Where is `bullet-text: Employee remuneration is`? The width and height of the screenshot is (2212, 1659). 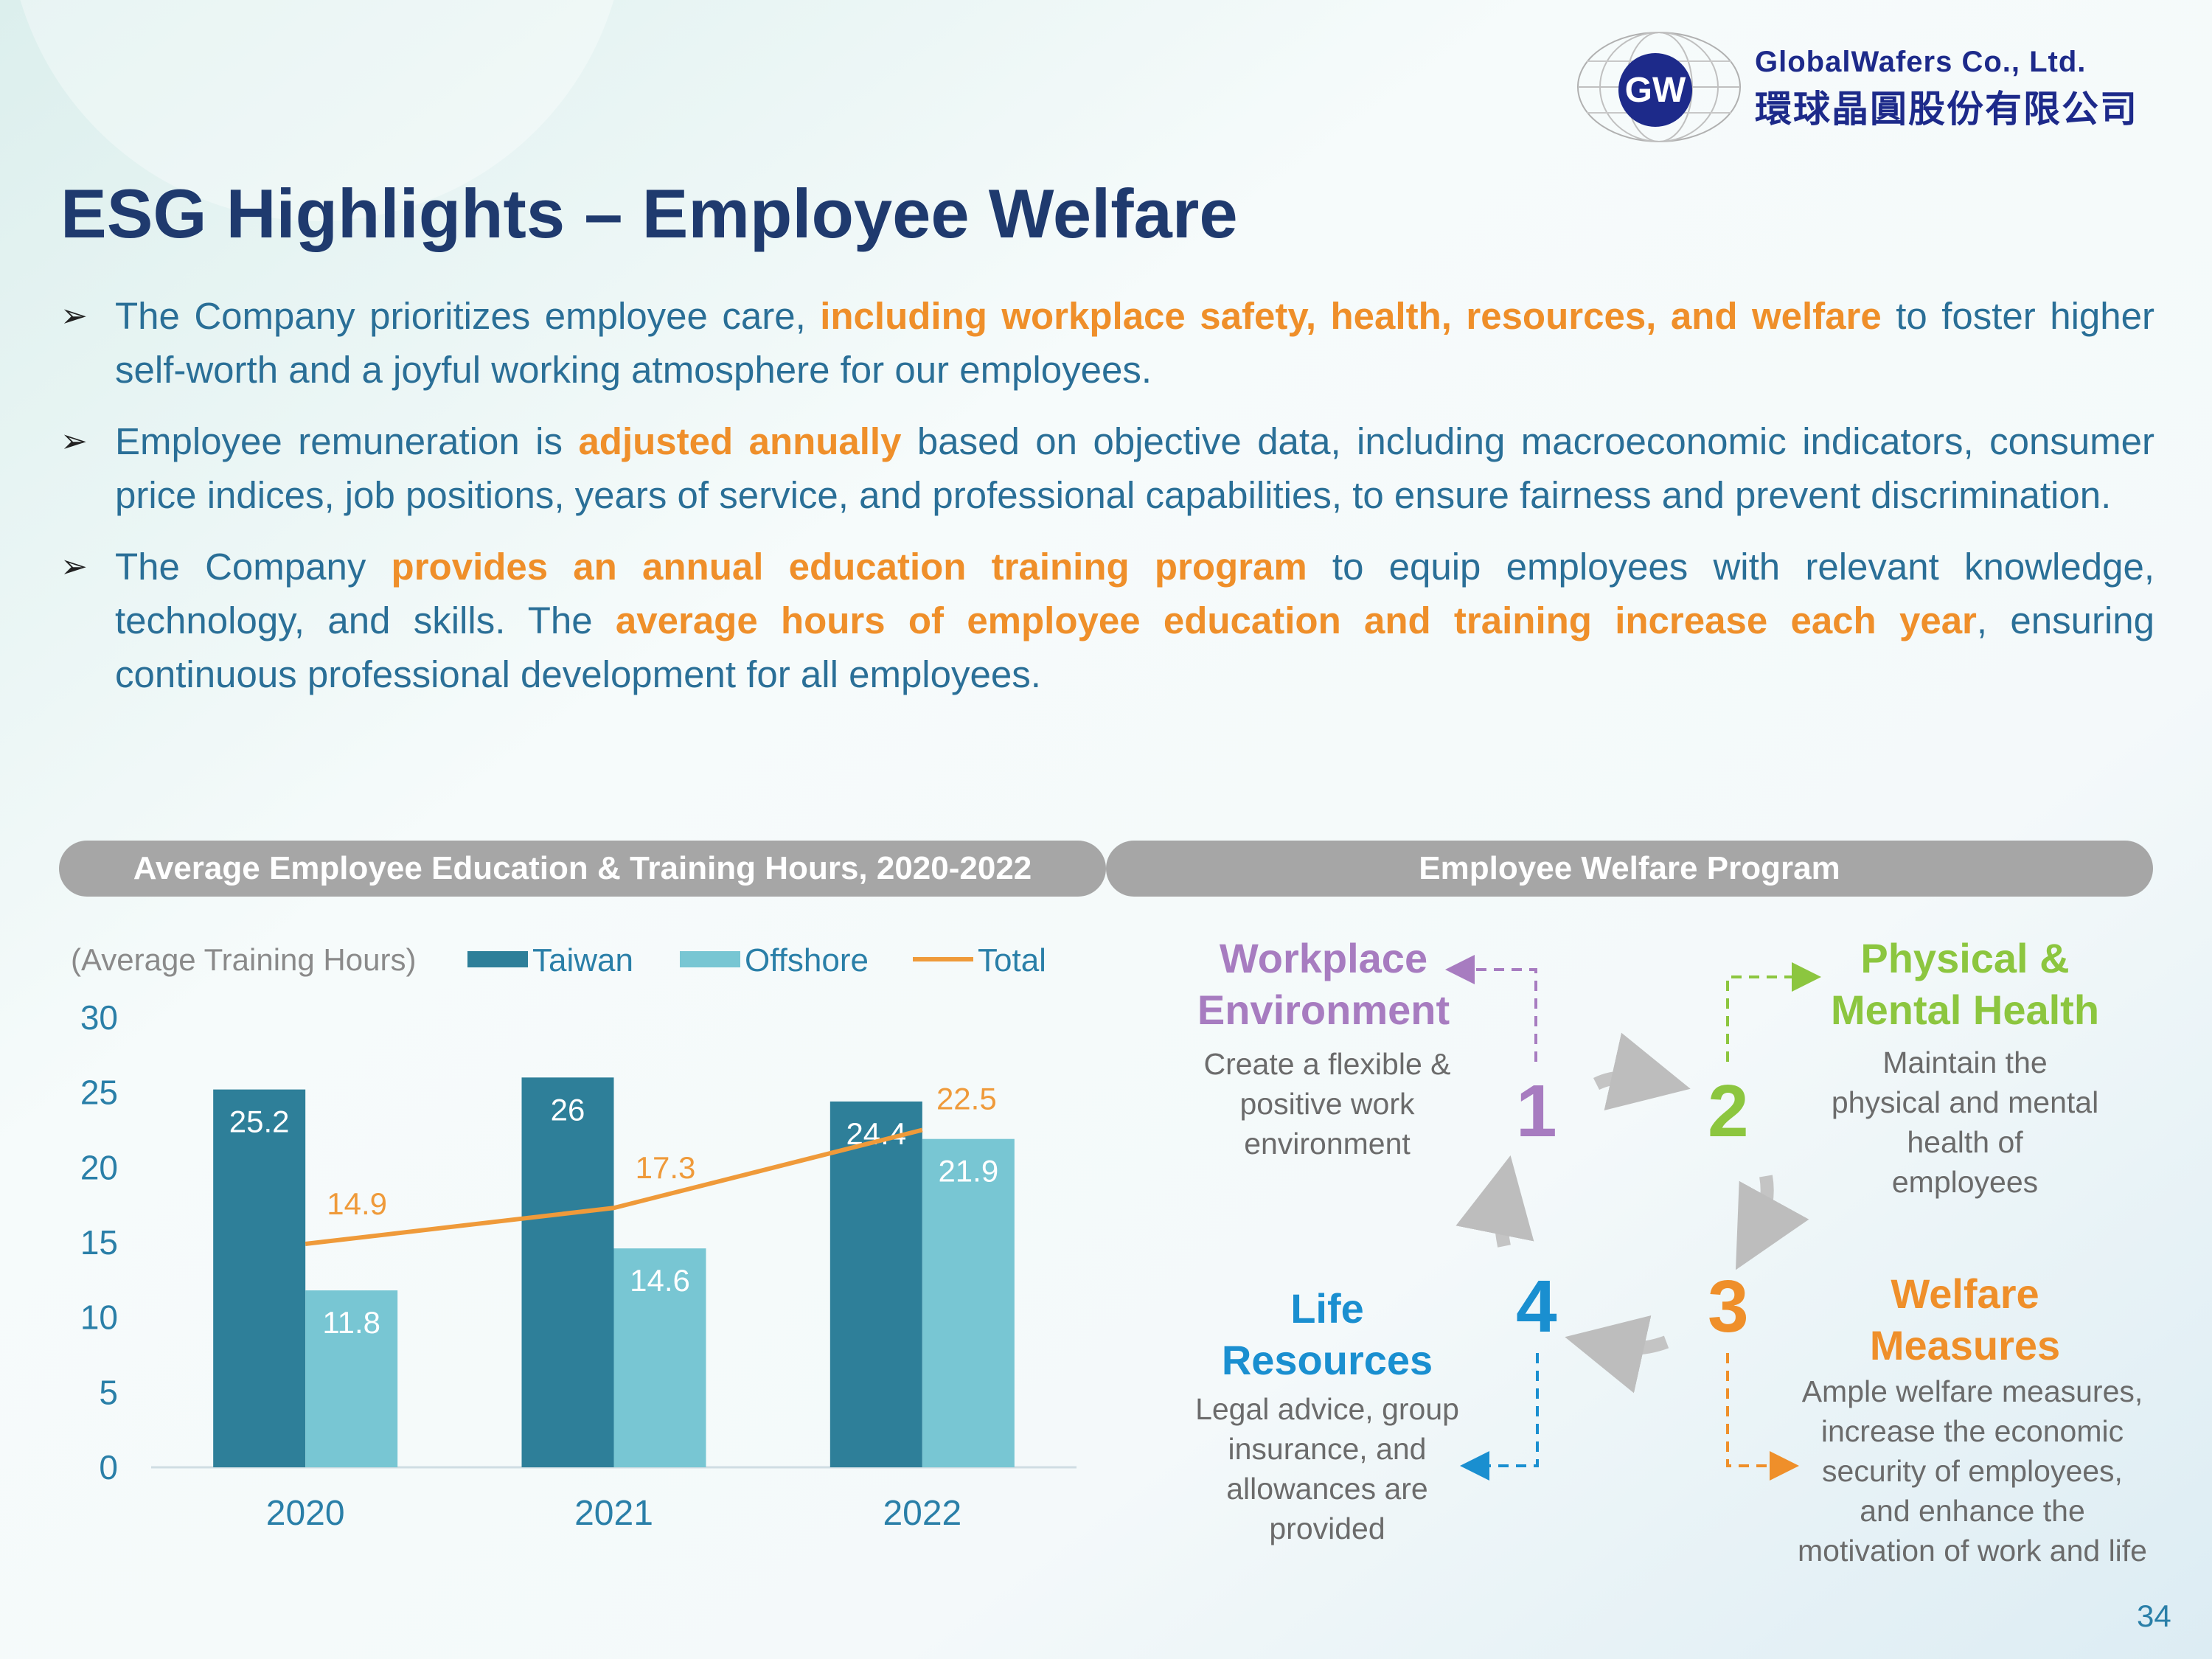 bullet-text: Employee remuneration is is located at coordinates (347, 441).